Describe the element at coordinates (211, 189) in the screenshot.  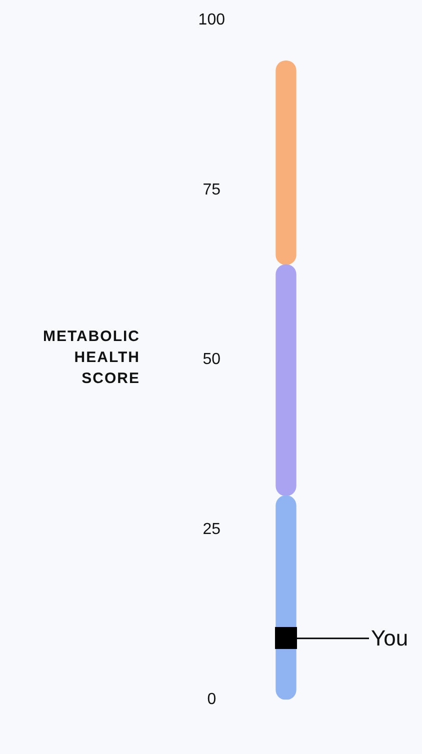
I see `y-tick-label: 75` at that location.